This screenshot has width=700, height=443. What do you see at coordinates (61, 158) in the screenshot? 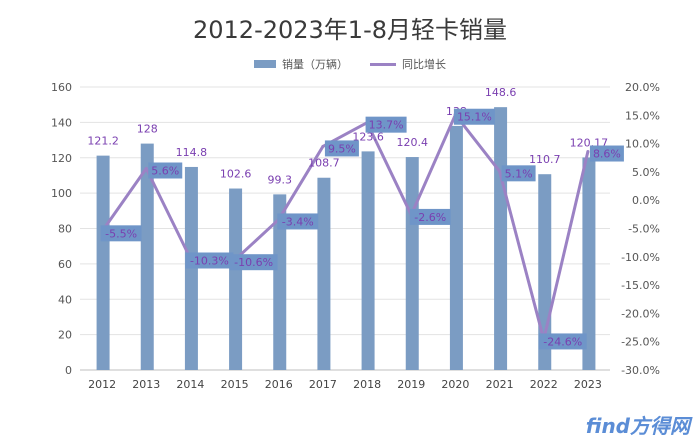
I see `y-tick-label: 120` at bounding box center [61, 158].